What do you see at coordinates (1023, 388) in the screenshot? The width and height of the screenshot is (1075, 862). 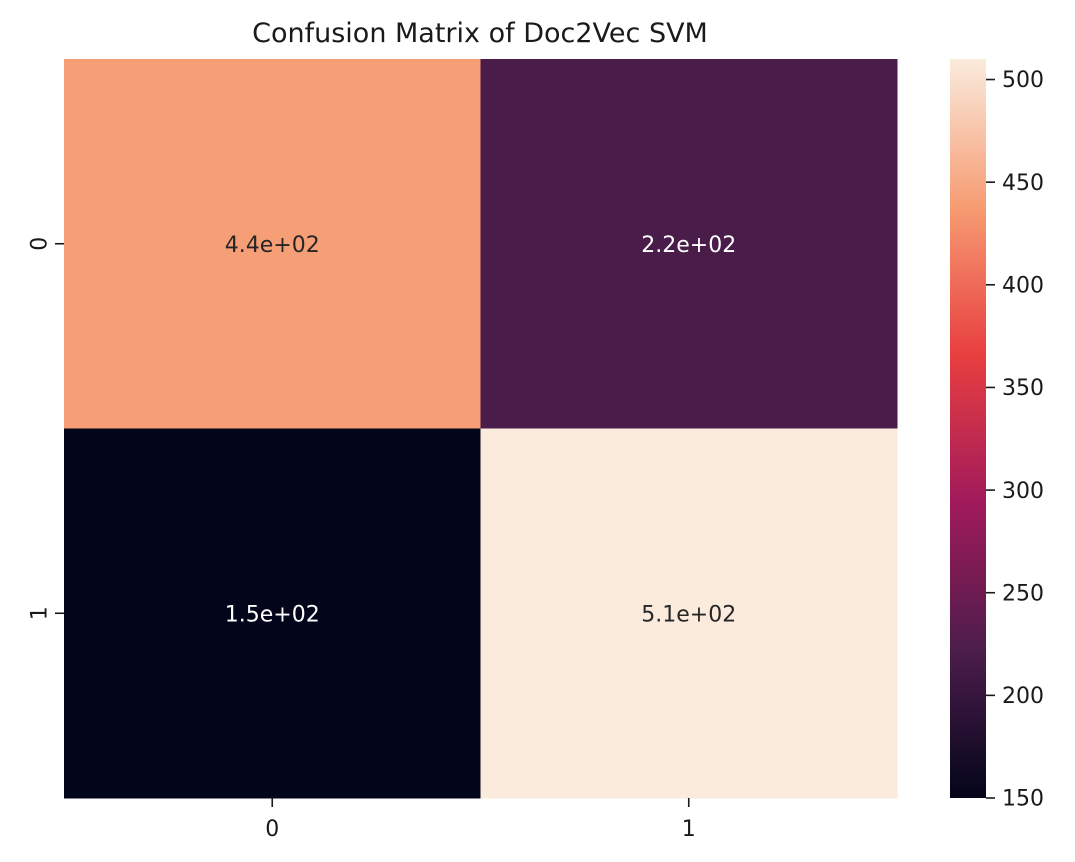 I see `colorbar-tick-label: 350` at bounding box center [1023, 388].